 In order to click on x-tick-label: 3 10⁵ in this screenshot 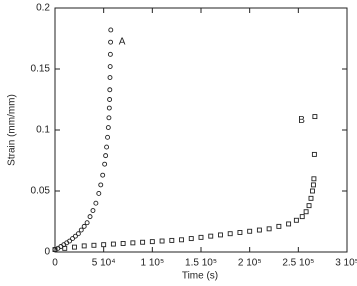, I will do `click(346, 263)`.